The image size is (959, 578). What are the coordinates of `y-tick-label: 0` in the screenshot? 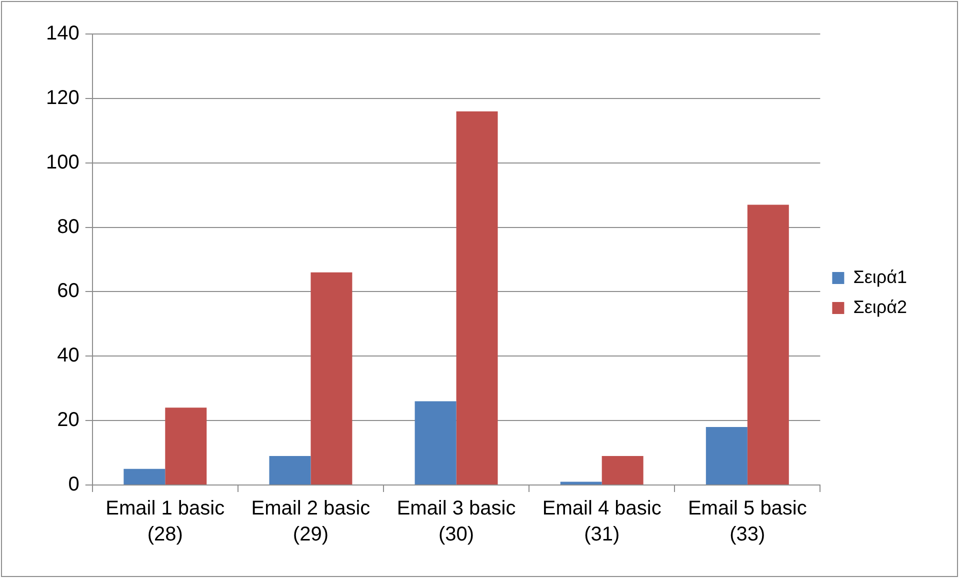 It's located at (74, 485).